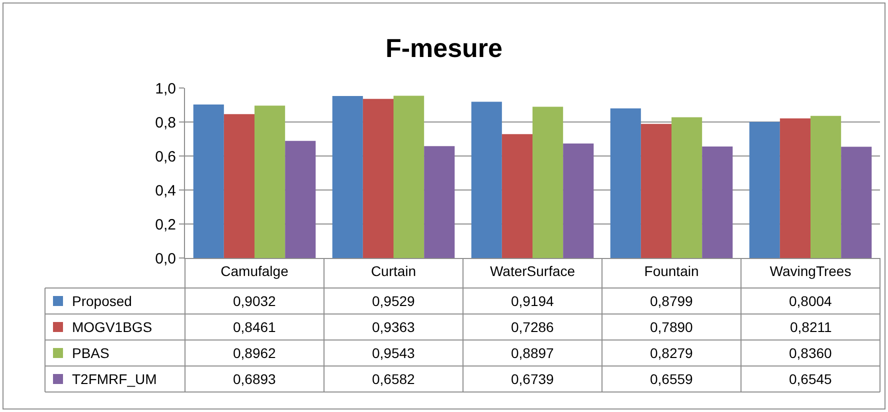 This screenshot has height=412, width=888. I want to click on data-label: 0,7286, so click(532, 327).